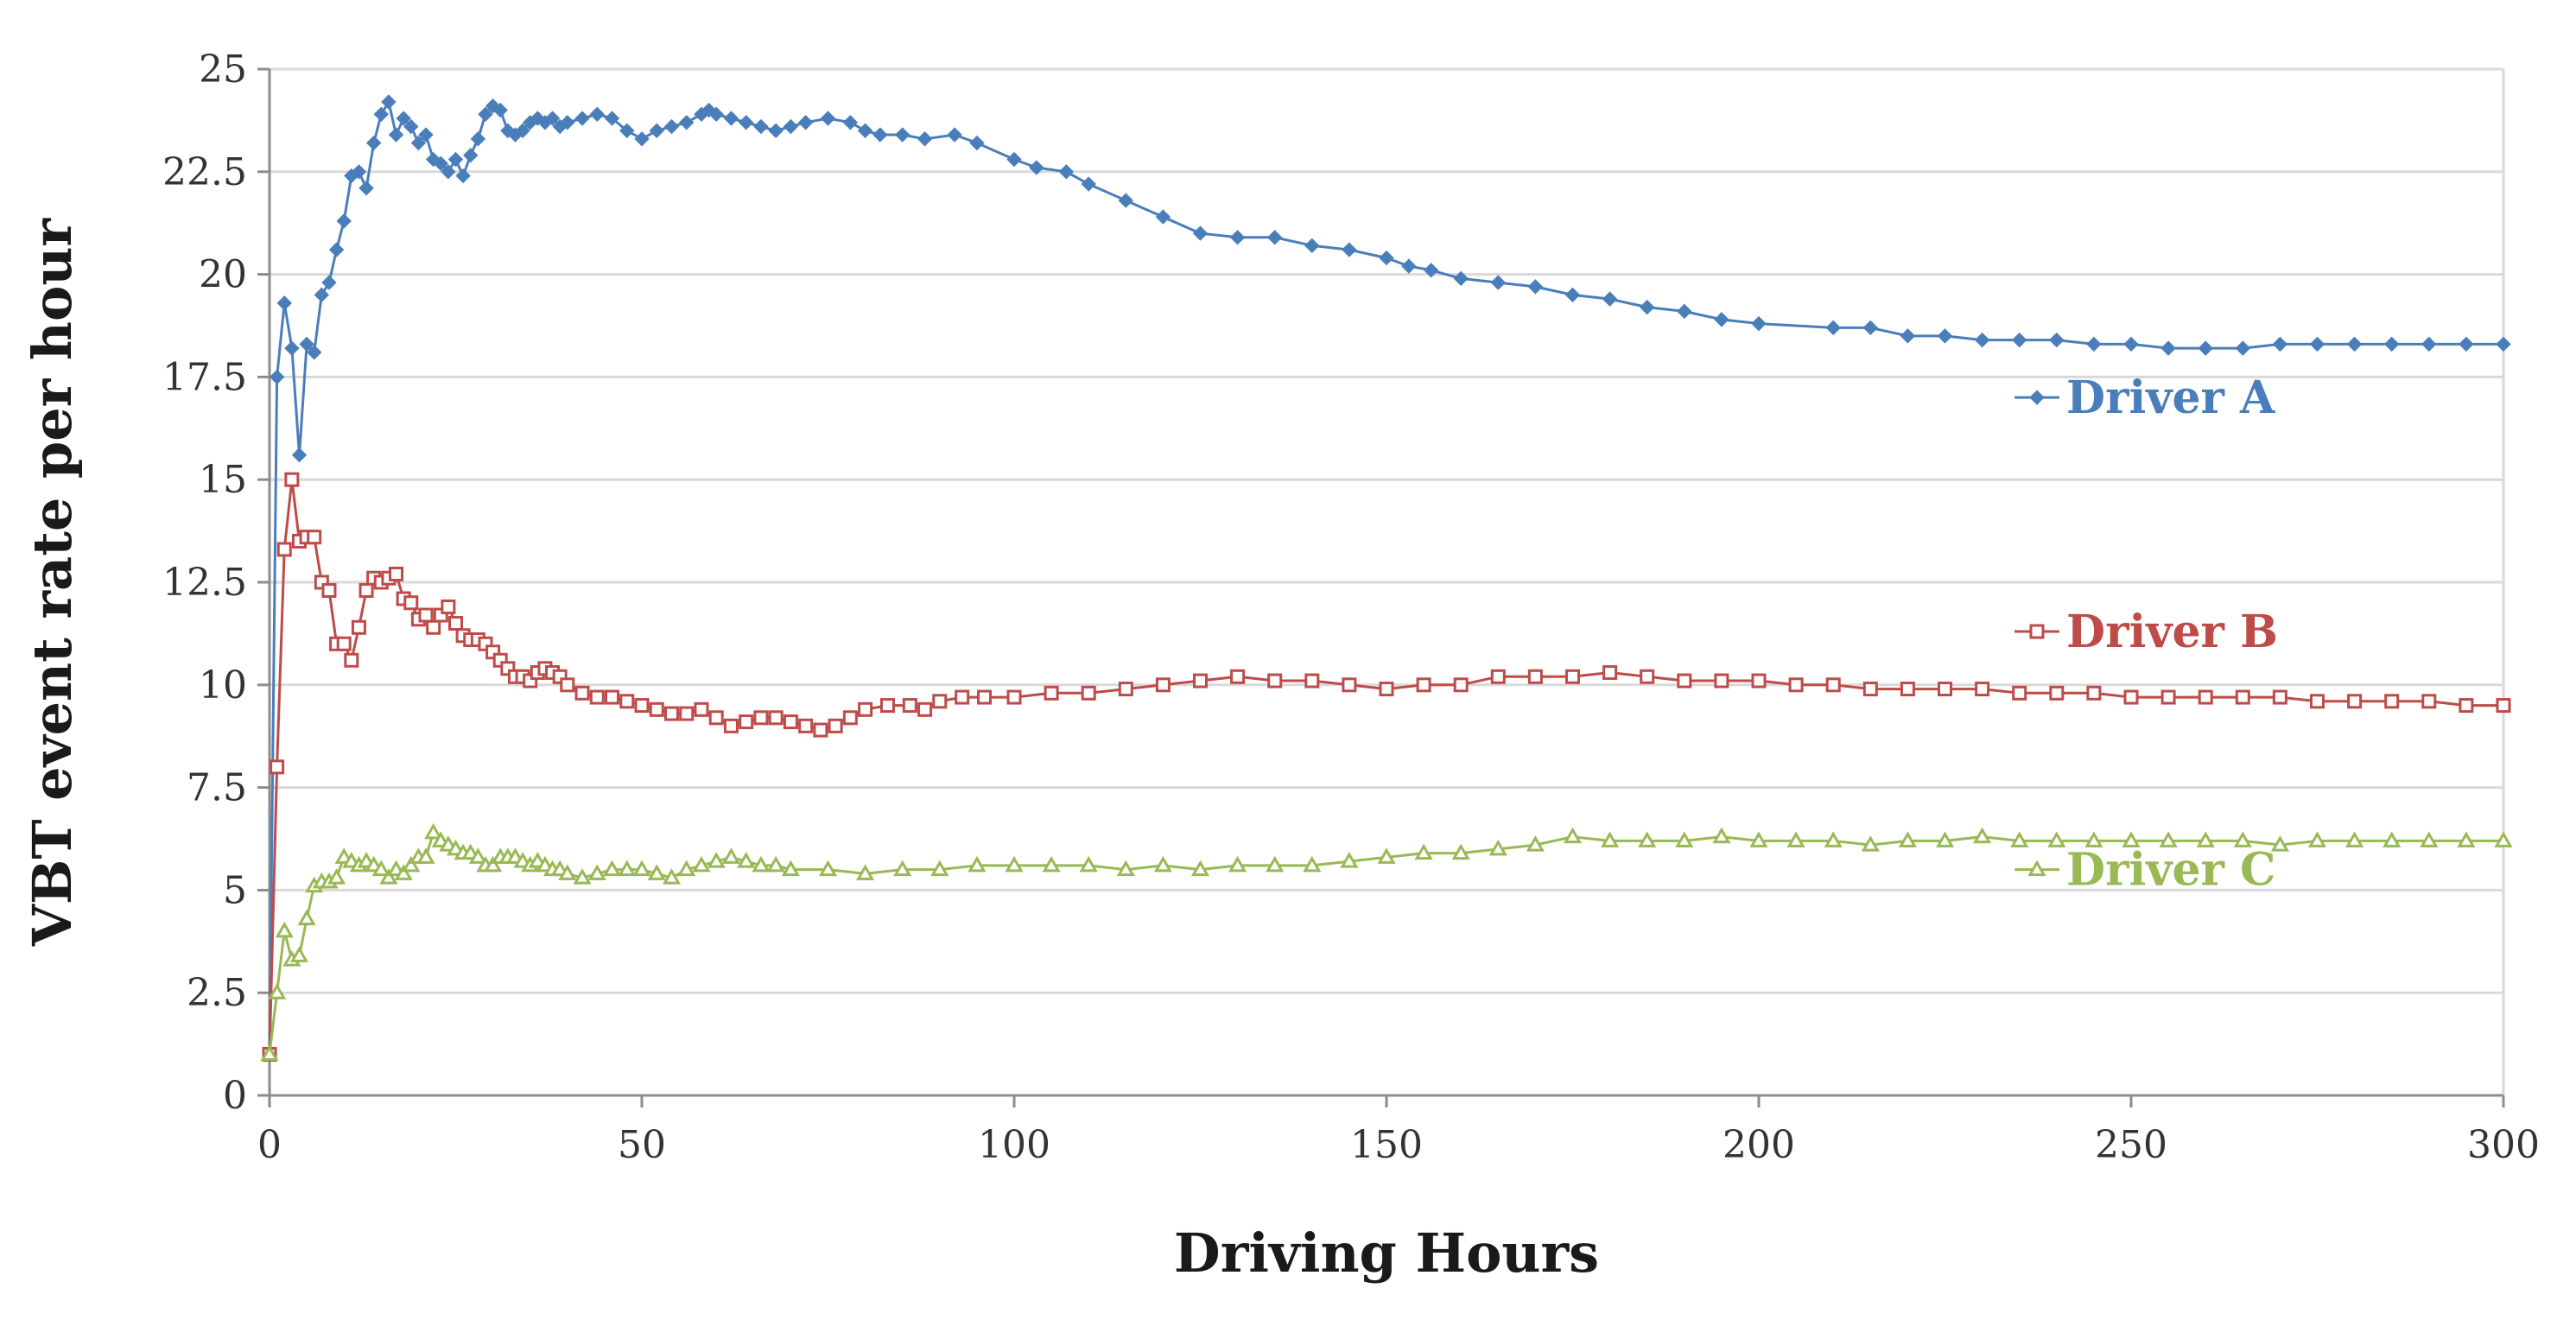  I want to click on x-tick-label: 250, so click(2131, 1145).